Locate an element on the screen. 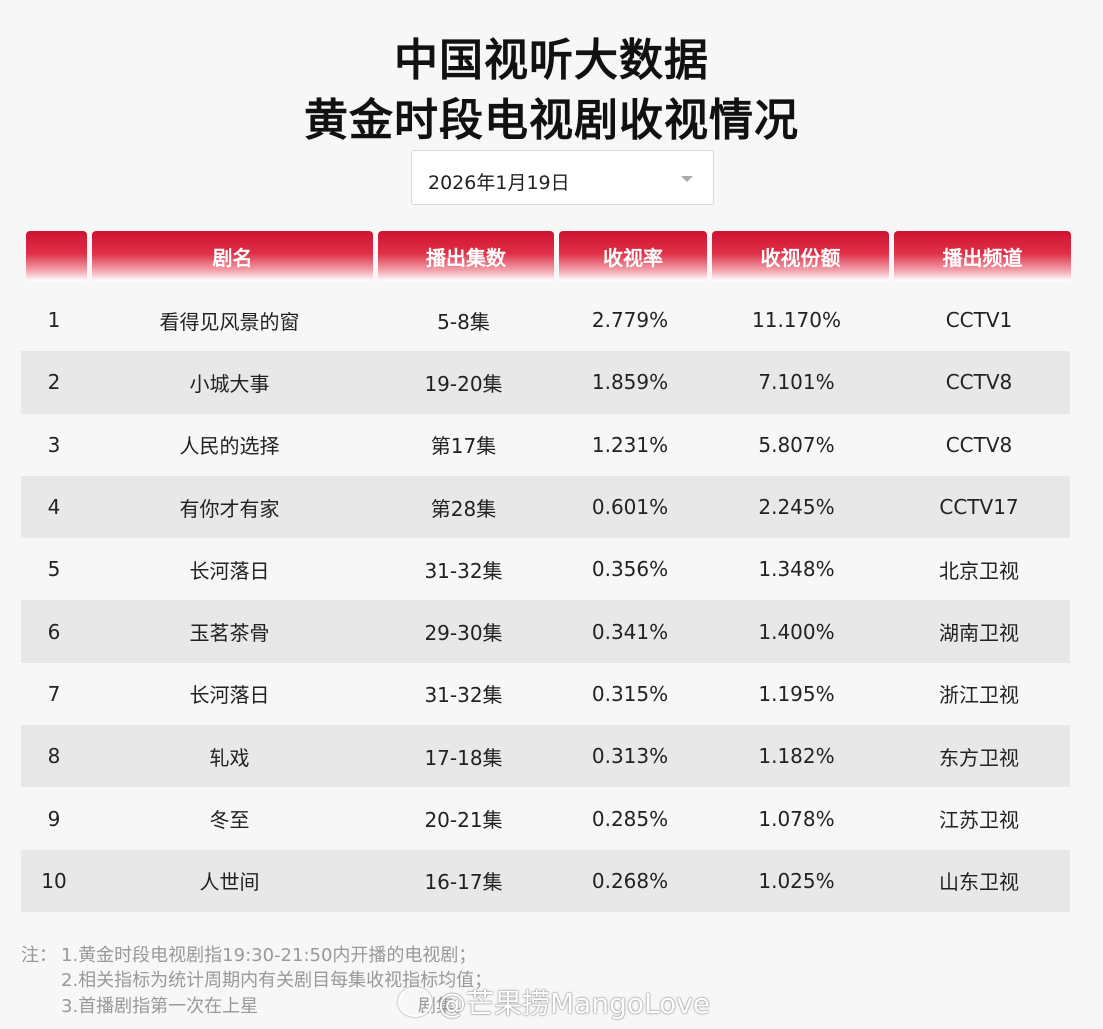 Image resolution: width=1103 pixels, height=1029 pixels. header-name: 剧名 is located at coordinates (232, 256).